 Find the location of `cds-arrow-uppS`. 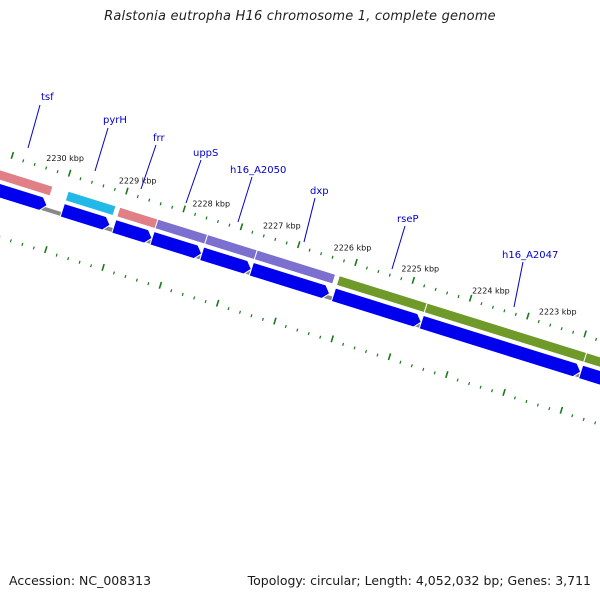

cds-arrow-uppS is located at coordinates (176, 245).